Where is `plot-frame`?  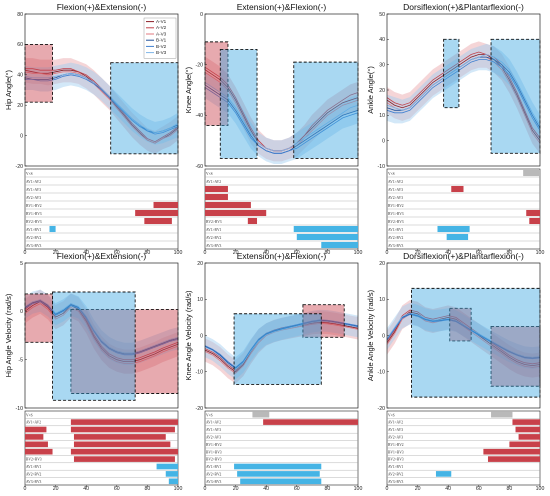
plot-frame is located at coordinates (101, 90).